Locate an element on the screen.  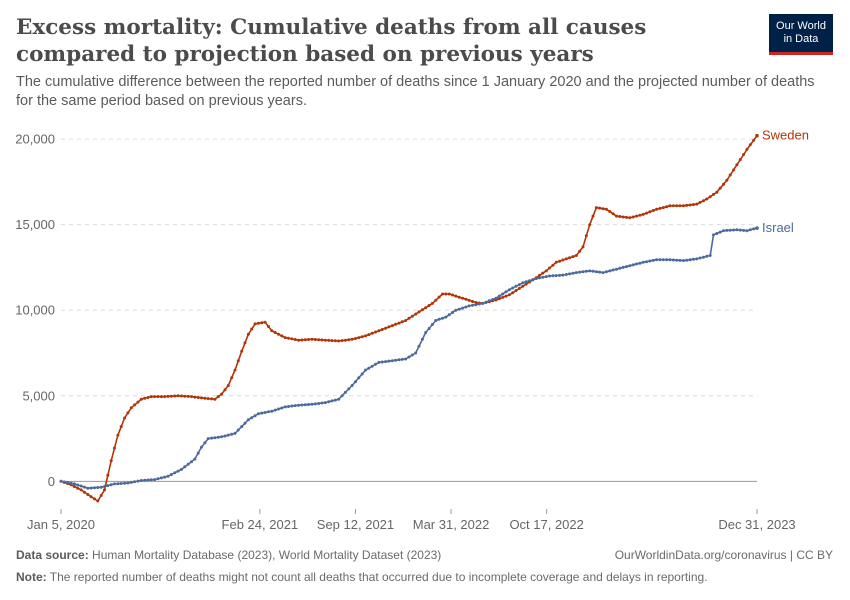
owid-logo: Our World in Data is located at coordinates (801, 34).